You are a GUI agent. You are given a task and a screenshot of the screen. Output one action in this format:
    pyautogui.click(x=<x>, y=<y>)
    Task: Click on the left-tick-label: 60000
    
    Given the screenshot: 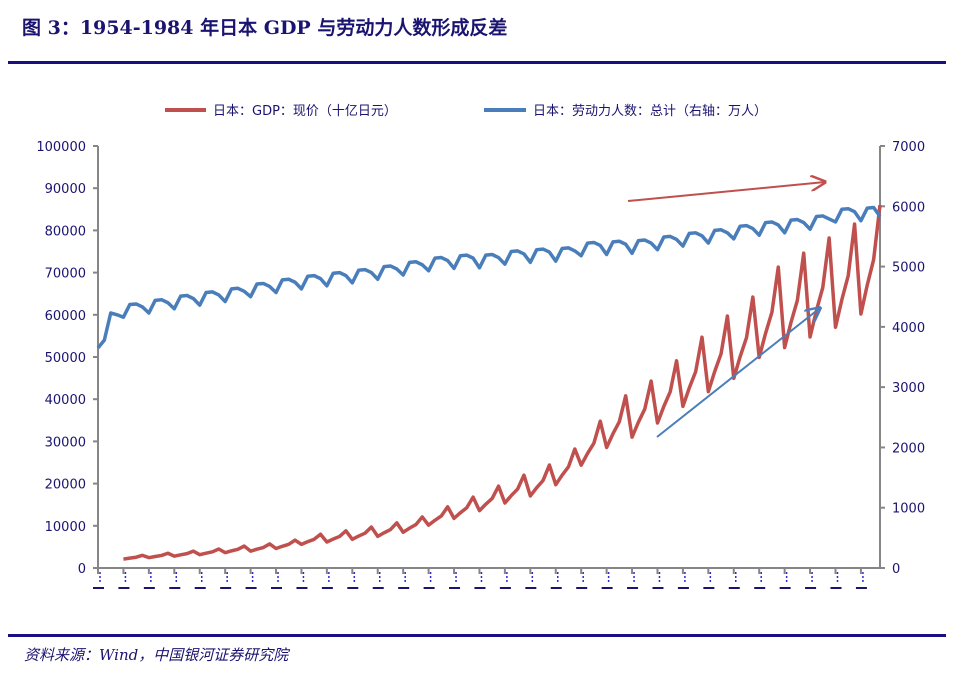 What is the action you would take?
    pyautogui.click(x=65, y=316)
    